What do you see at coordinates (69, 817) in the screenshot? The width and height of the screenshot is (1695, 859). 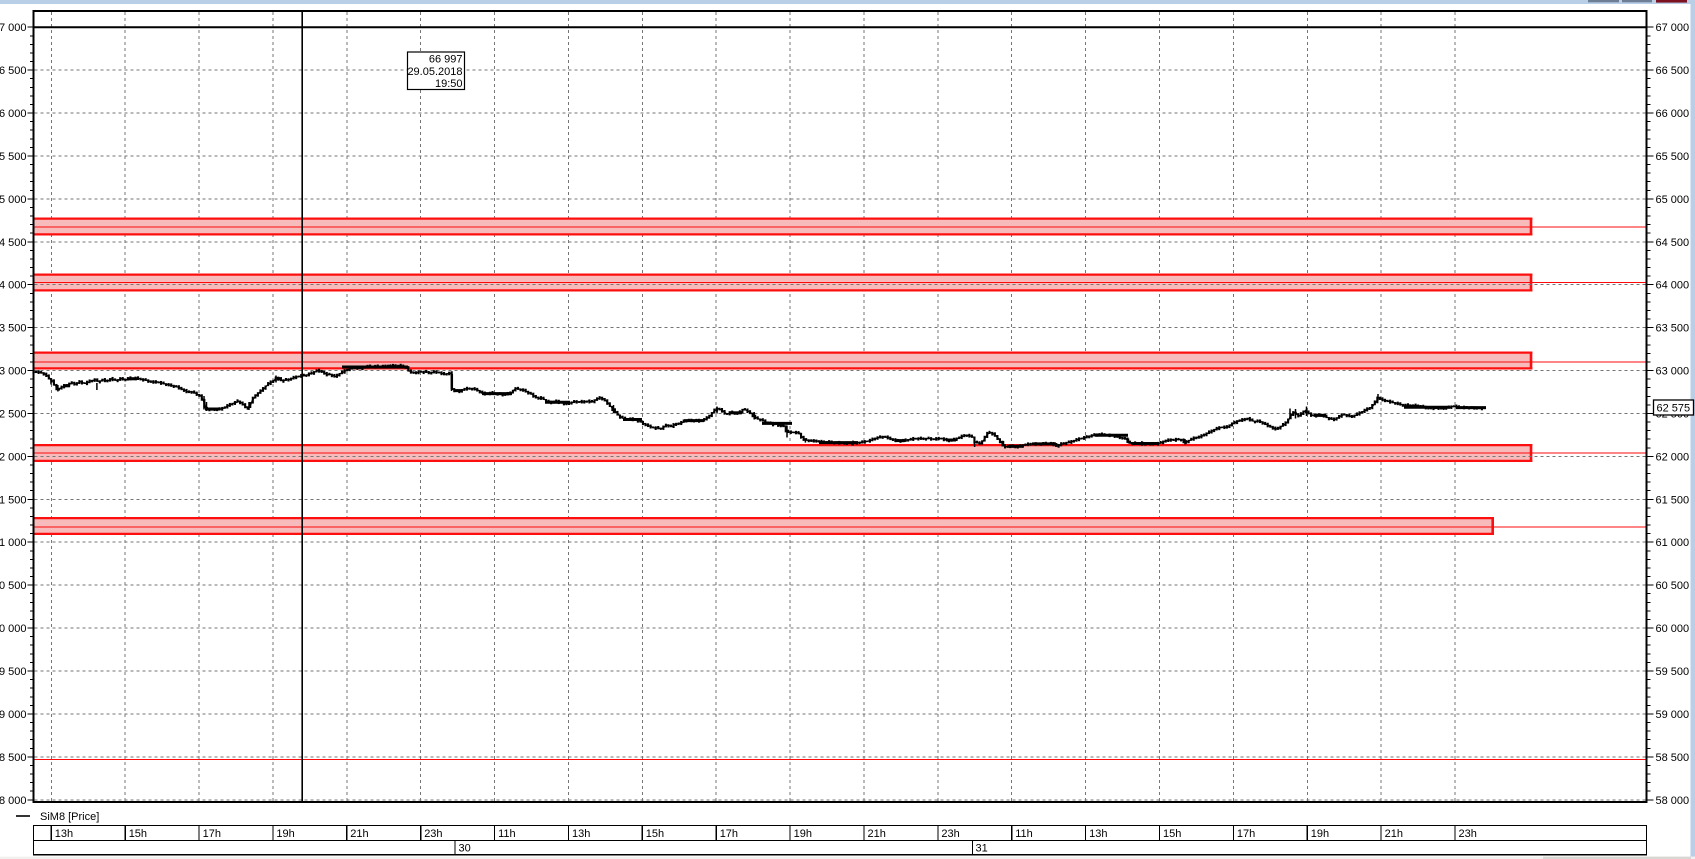 I see `svg-text: SiM8 [Price]` at bounding box center [69, 817].